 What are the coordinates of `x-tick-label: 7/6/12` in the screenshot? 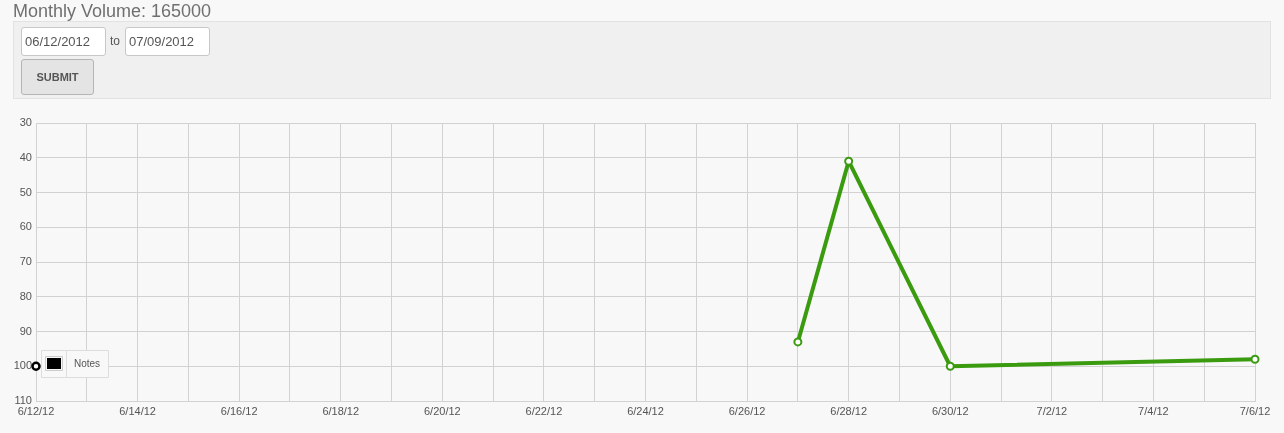 It's located at (1255, 410).